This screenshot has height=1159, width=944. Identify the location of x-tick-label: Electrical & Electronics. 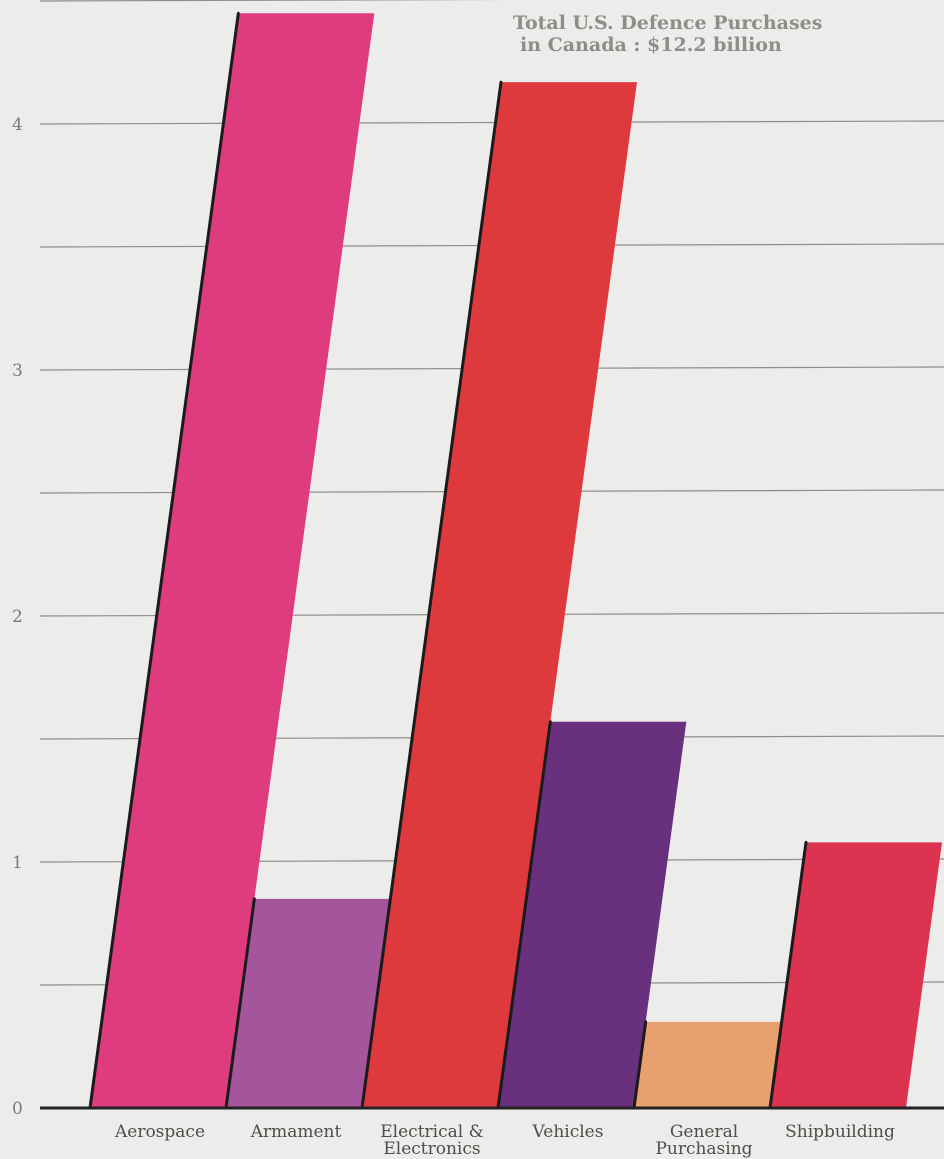
(431, 1140).